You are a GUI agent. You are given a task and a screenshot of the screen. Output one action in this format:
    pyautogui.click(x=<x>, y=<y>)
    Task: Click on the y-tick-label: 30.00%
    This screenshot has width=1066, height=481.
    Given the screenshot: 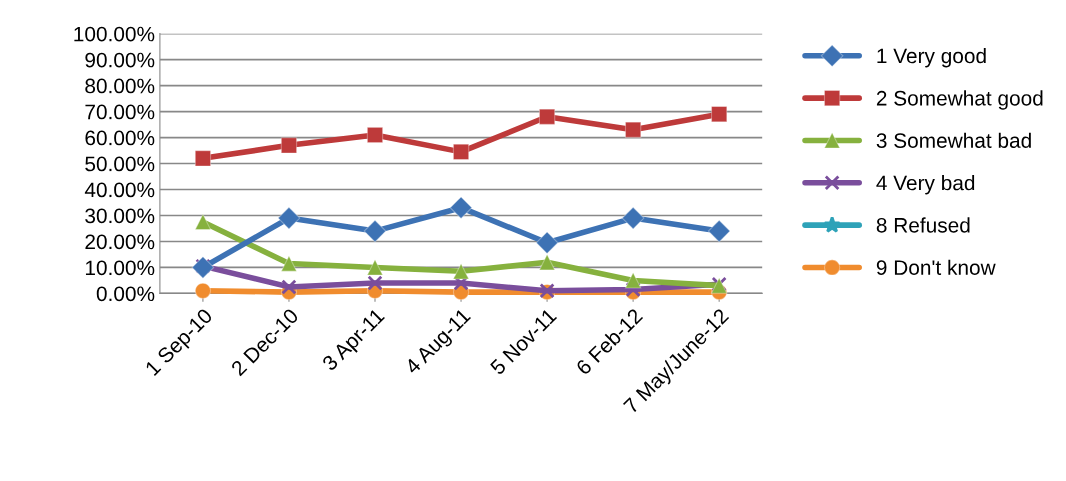 What is the action you would take?
    pyautogui.click(x=120, y=216)
    